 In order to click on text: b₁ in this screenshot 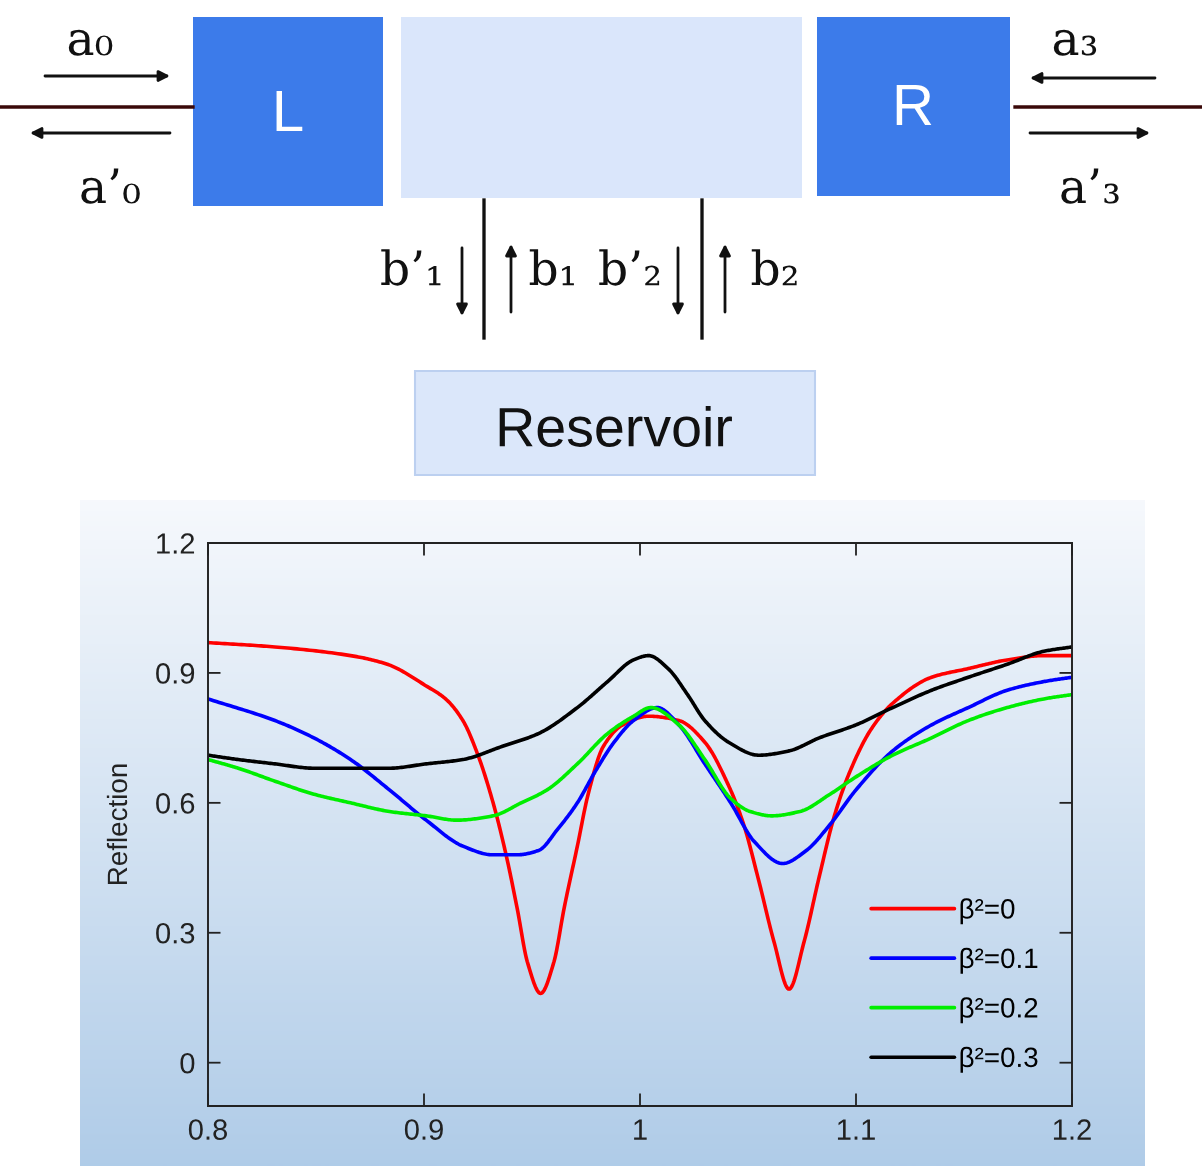, I will do `click(551, 267)`.